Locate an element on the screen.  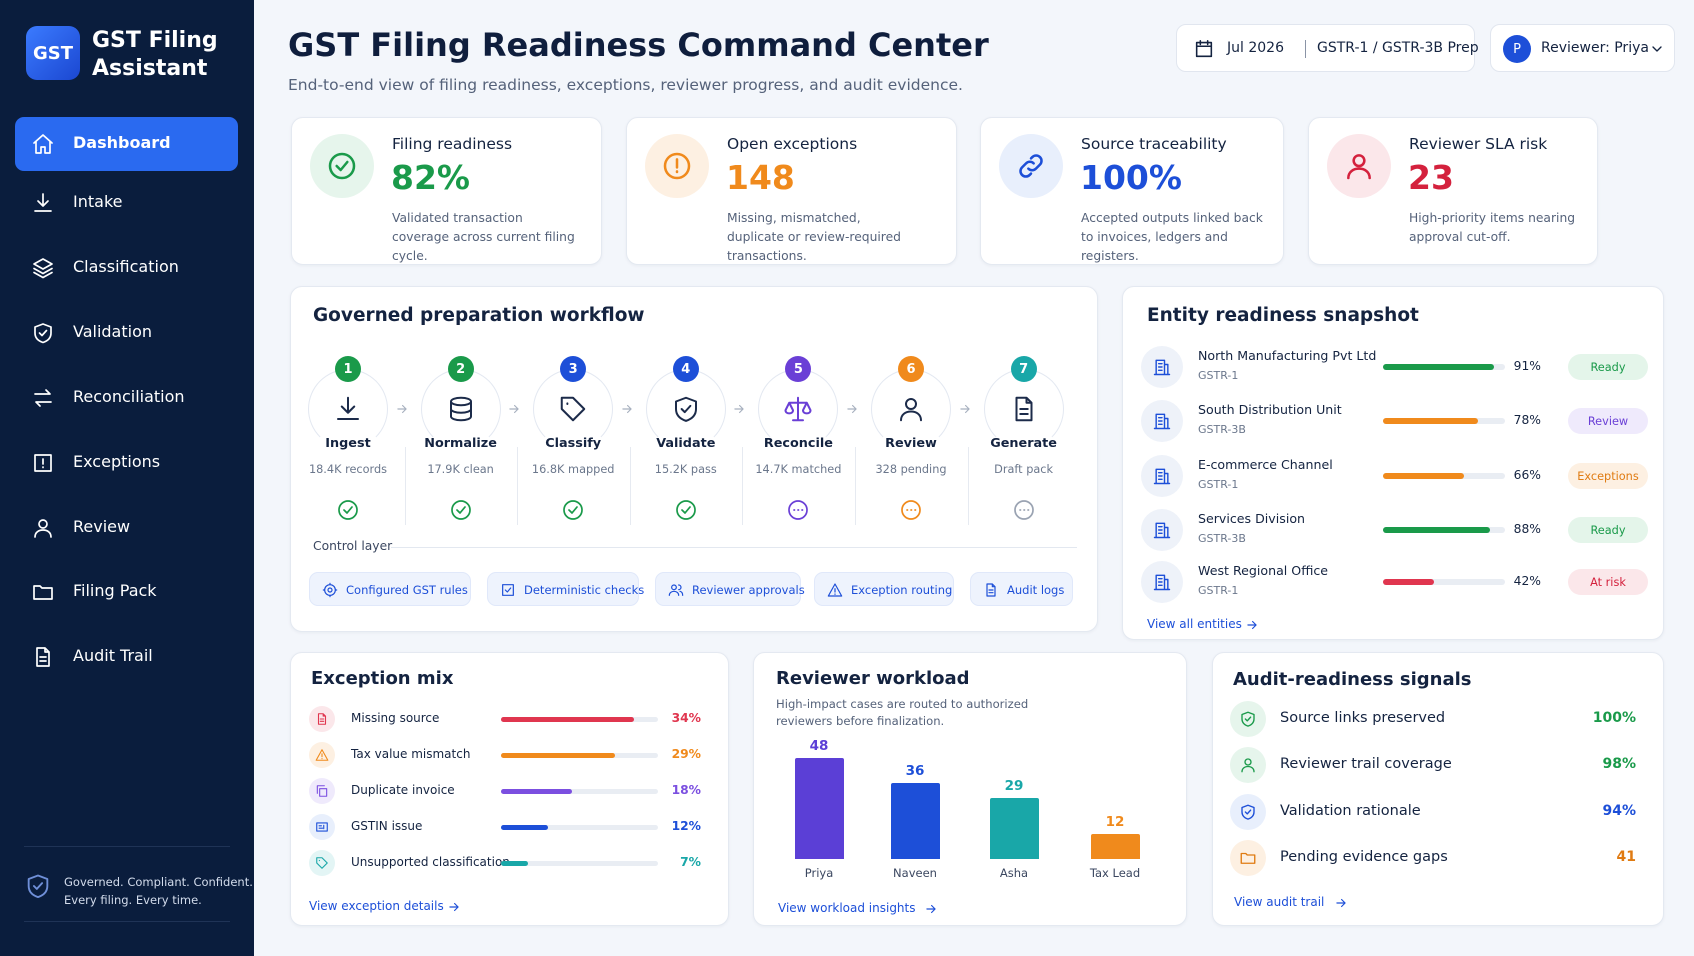
exception-name: Missing source is located at coordinates (395, 718).